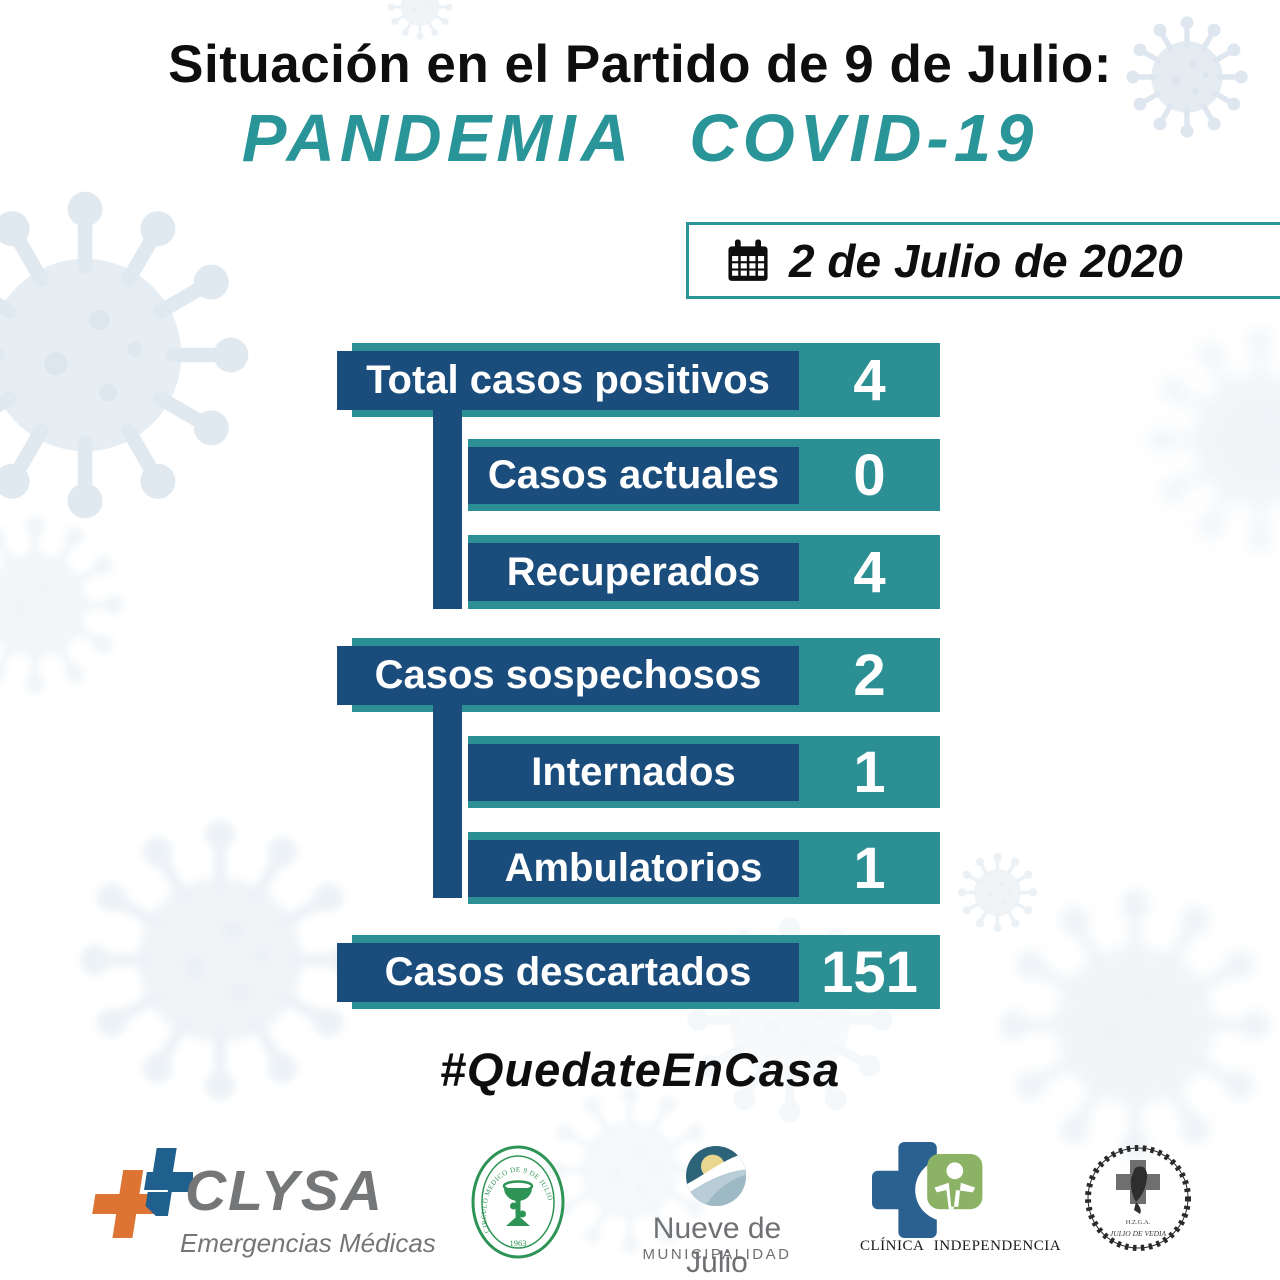 The width and height of the screenshot is (1280, 1280). Describe the element at coordinates (961, 1246) in the screenshot. I see `clinica-independencia-name: CLÍNICA INDEPENDENCIA` at that location.